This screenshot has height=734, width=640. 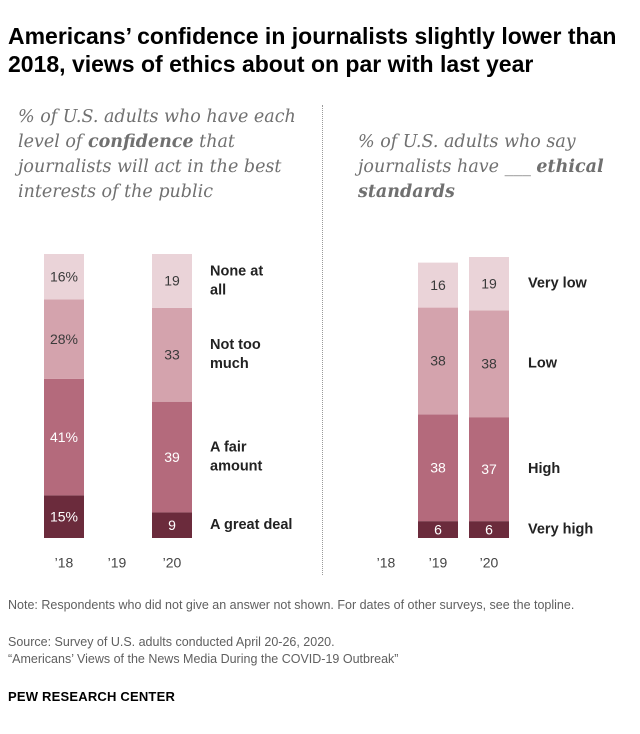 What do you see at coordinates (172, 563) in the screenshot?
I see `confidence-x-tick-label: ’20` at bounding box center [172, 563].